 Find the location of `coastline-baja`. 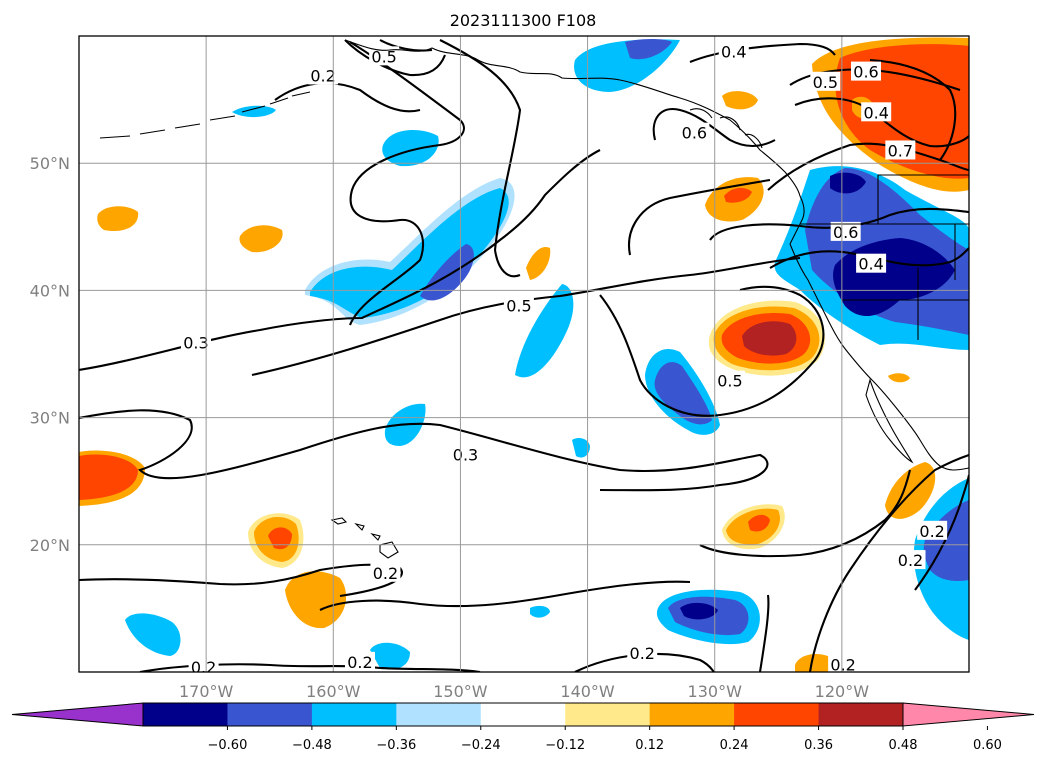

coastline-baja is located at coordinates (889, 421).